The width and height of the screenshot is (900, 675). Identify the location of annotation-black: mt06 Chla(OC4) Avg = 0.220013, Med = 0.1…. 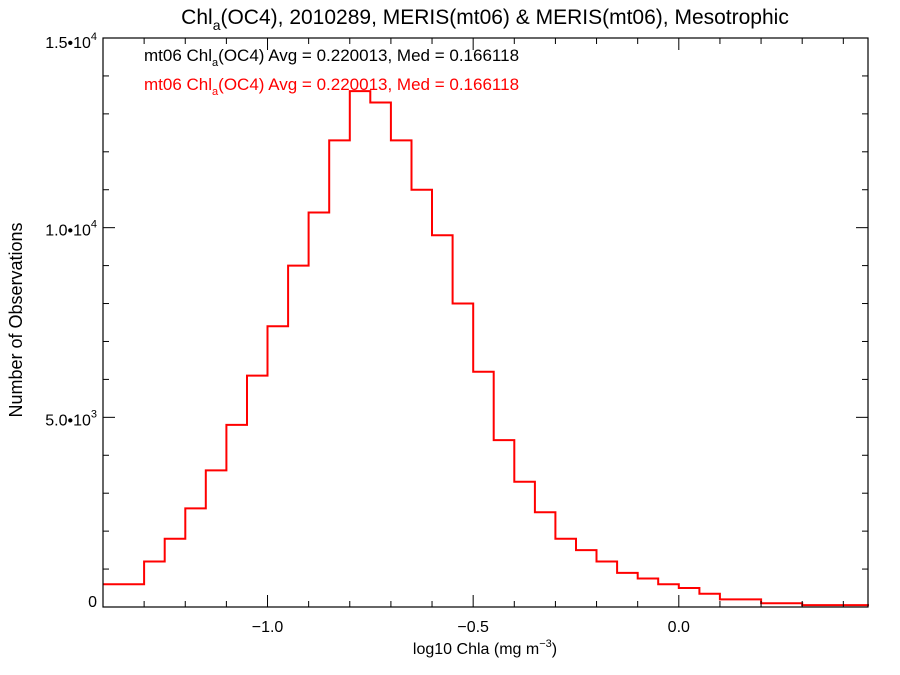
(331, 57).